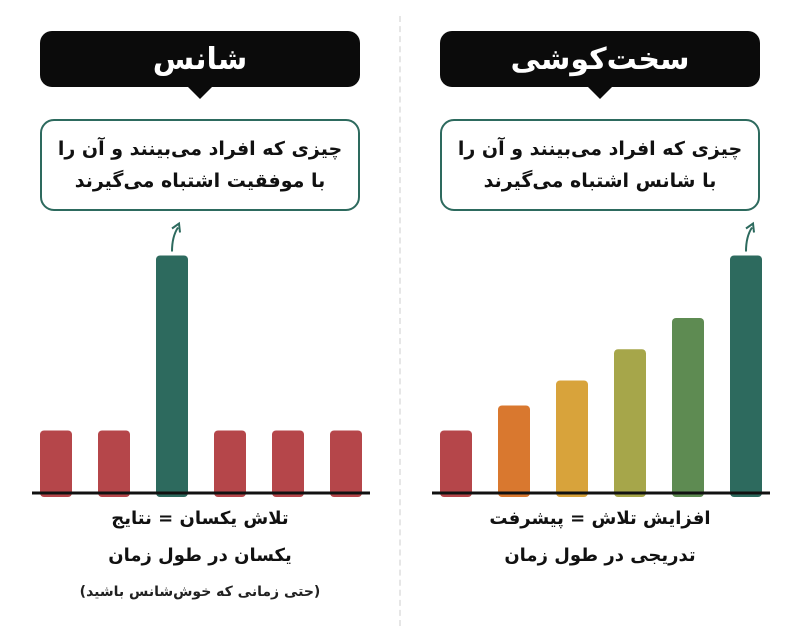 Image resolution: width=800 pixels, height=641 pixels. What do you see at coordinates (176, 236) in the screenshot?
I see `luck-up-arrow-icon` at bounding box center [176, 236].